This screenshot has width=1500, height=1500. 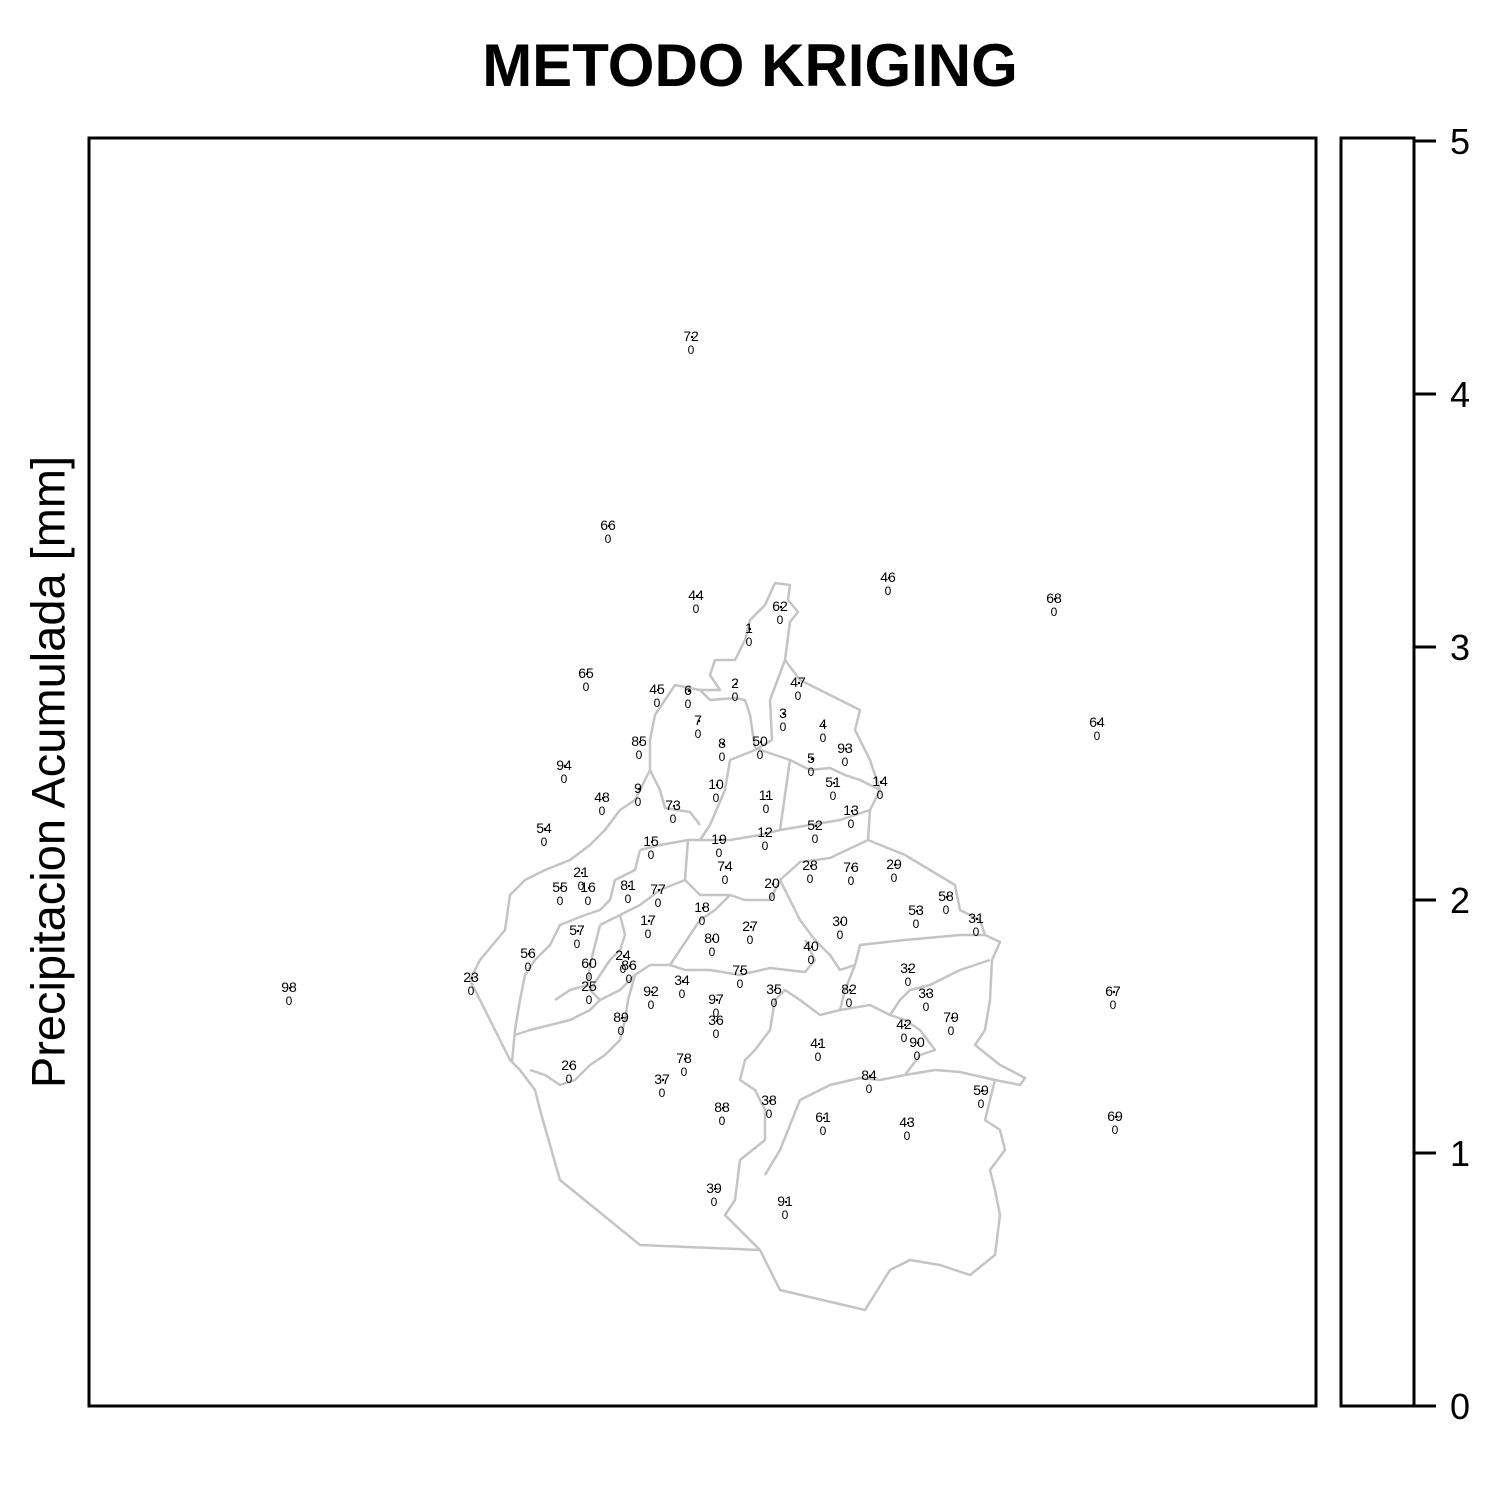 I want to click on station-3: 30, so click(x=783, y=719).